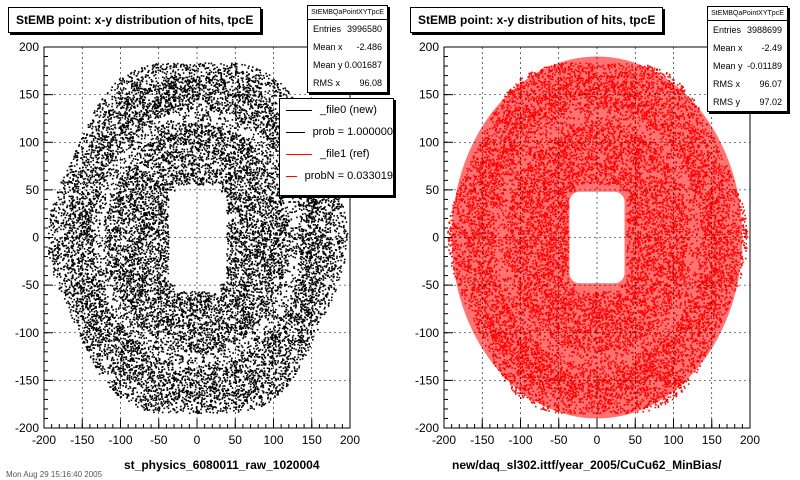 This screenshot has height=480, width=800. I want to click on right-x-tick-label: -150, so click(482, 440).